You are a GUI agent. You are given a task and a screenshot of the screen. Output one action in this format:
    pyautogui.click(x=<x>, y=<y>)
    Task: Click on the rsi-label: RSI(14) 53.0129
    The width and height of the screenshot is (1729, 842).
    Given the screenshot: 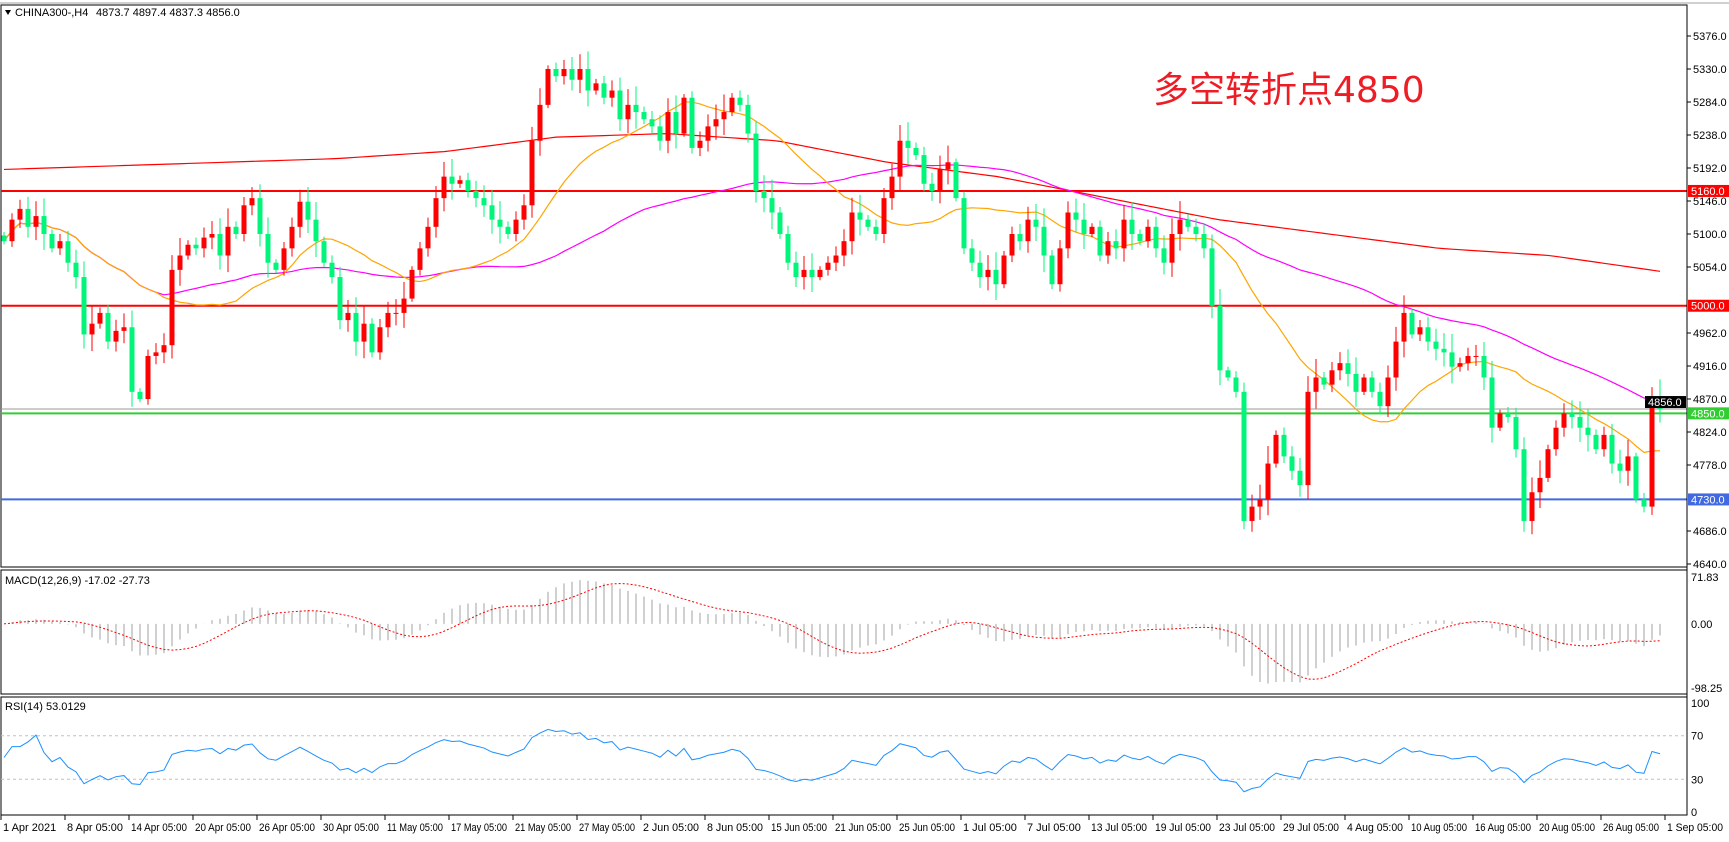 What is the action you would take?
    pyautogui.click(x=45, y=707)
    